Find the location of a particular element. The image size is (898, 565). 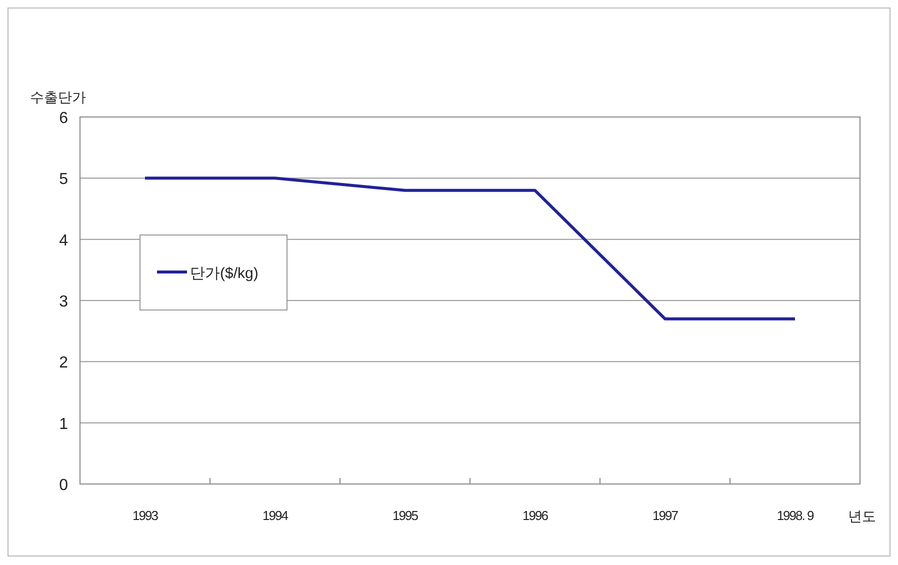

legend-label: 단가($/kg) is located at coordinates (224, 273).